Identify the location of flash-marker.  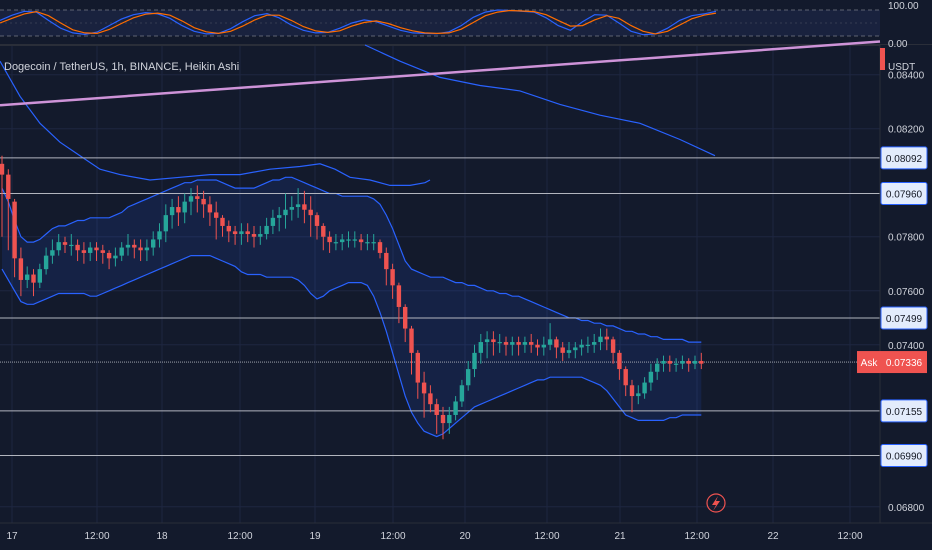
(716, 503).